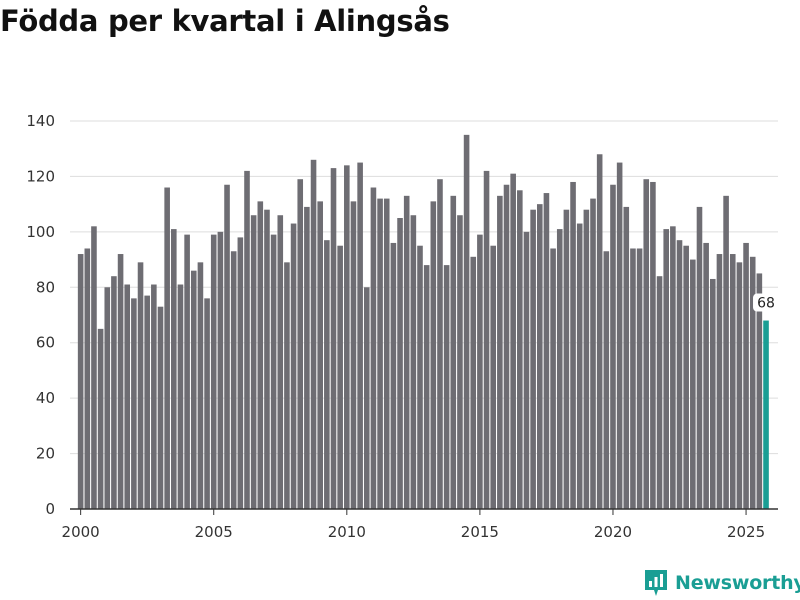  Describe the element at coordinates (480, 532) in the screenshot. I see `x-tick-label: 2015` at that location.